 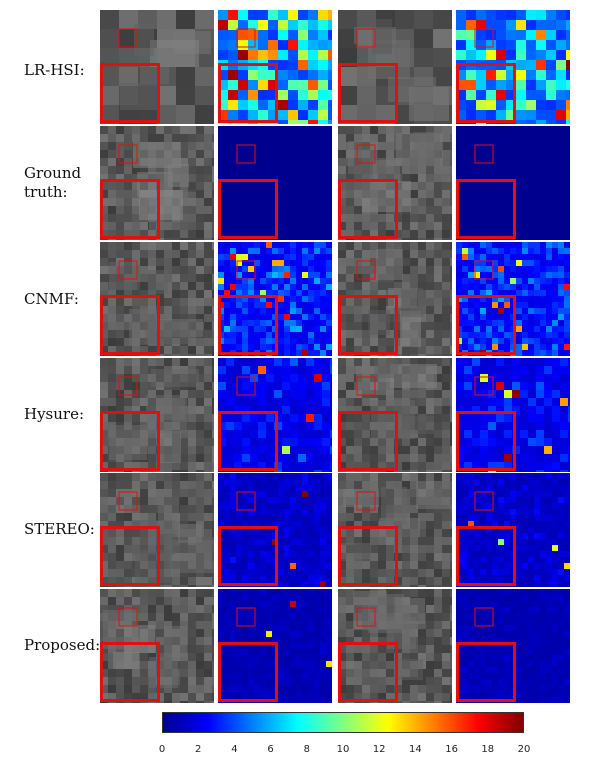 I want to click on colorbar-tick-label: 0, so click(x=162, y=749).